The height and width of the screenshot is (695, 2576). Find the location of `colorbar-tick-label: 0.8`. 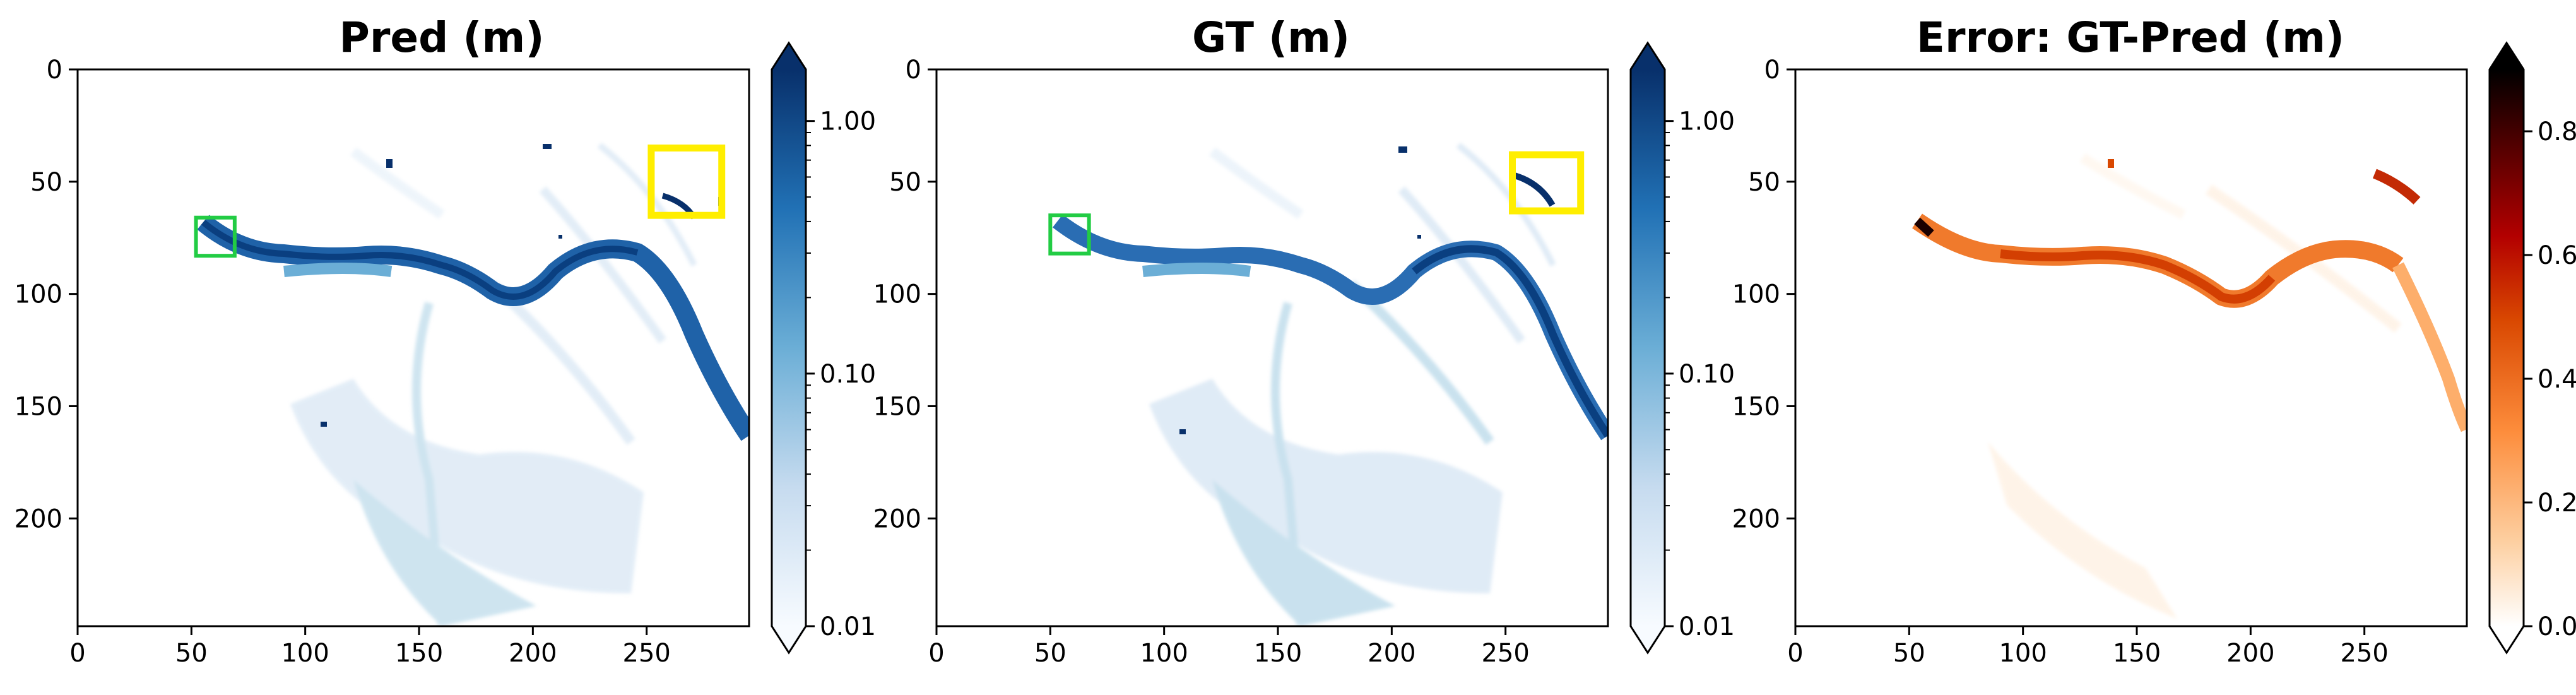

colorbar-tick-label: 0.8 is located at coordinates (2557, 131).